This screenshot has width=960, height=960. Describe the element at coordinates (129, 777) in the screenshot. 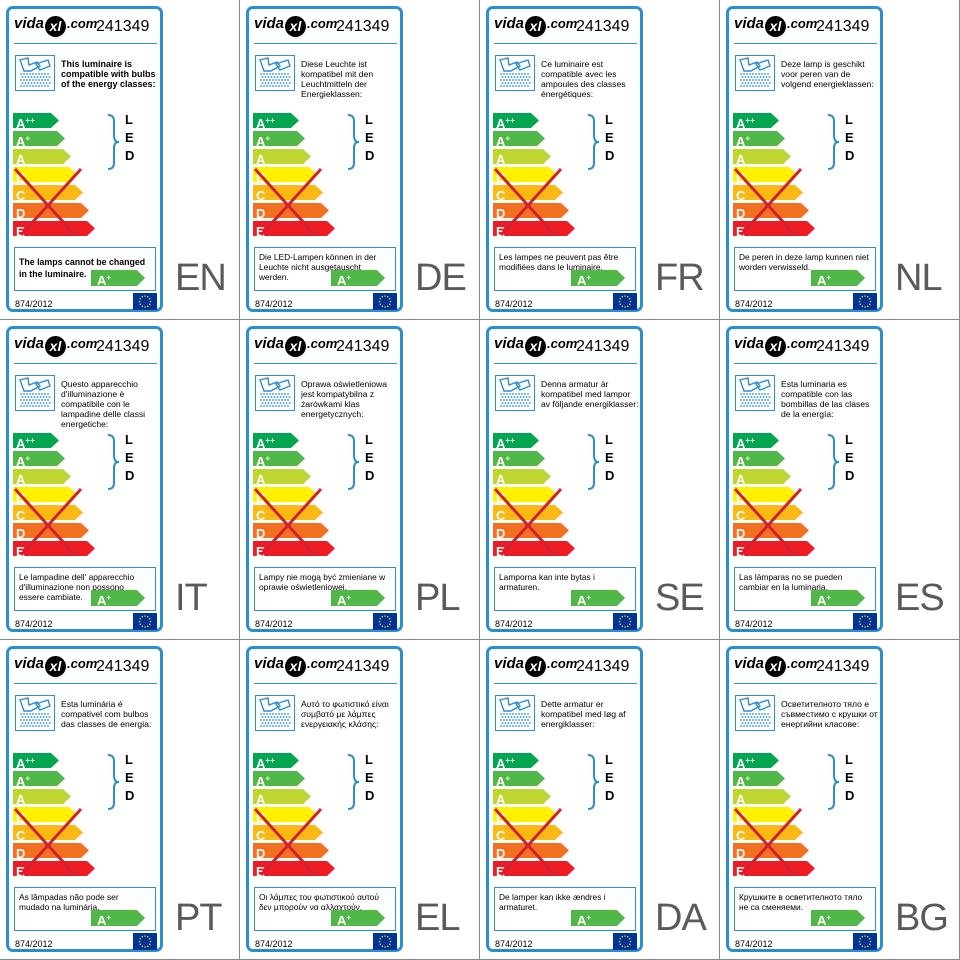

I see `led-letter: E` at that location.